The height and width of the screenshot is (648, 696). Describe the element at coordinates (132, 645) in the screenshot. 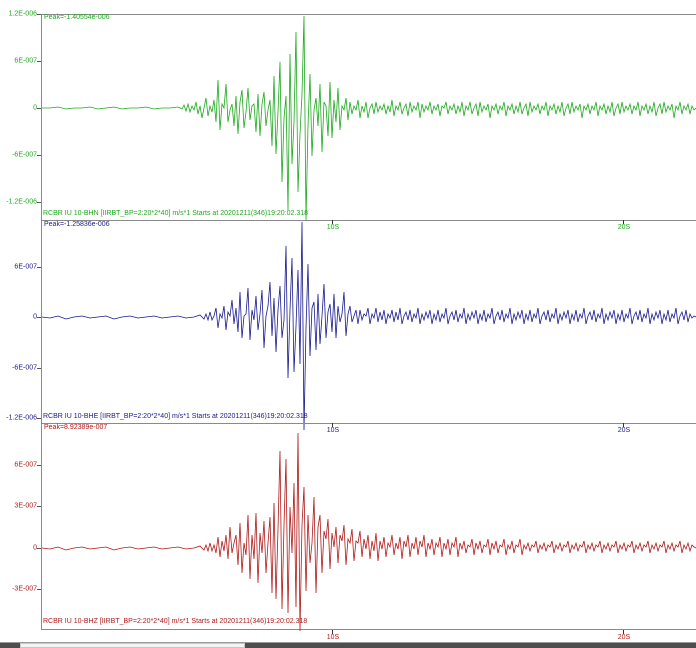

I see `scrollbar-thumb` at that location.